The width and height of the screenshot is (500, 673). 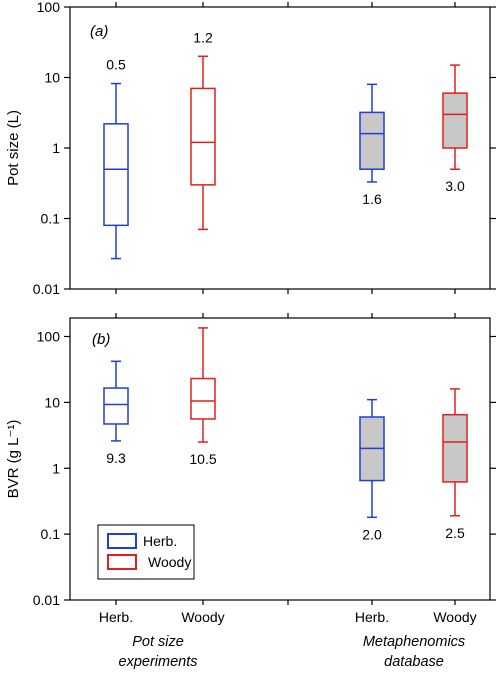 What do you see at coordinates (414, 662) in the screenshot?
I see `x-group-label: database` at bounding box center [414, 662].